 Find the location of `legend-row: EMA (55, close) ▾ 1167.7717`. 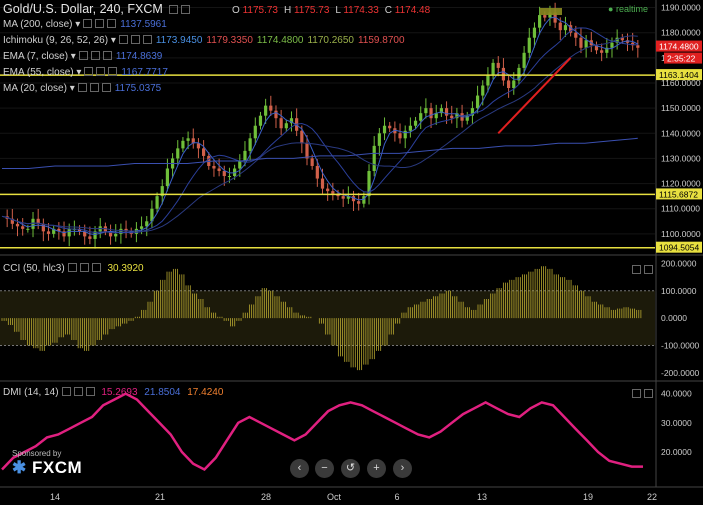

legend-row: EMA (55, close) ▾ 1167.7717 is located at coordinates (85, 73).